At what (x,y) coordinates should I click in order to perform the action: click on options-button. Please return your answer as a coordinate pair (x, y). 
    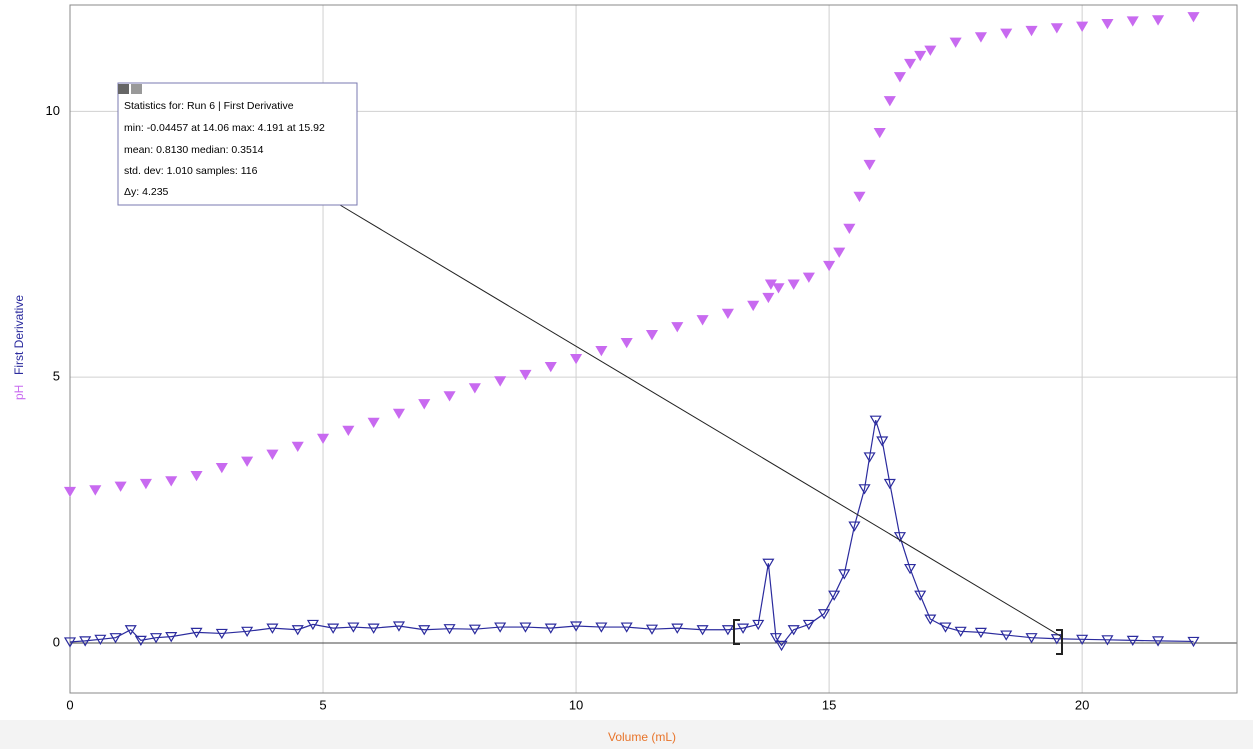
    Looking at the image, I should click on (136, 89).